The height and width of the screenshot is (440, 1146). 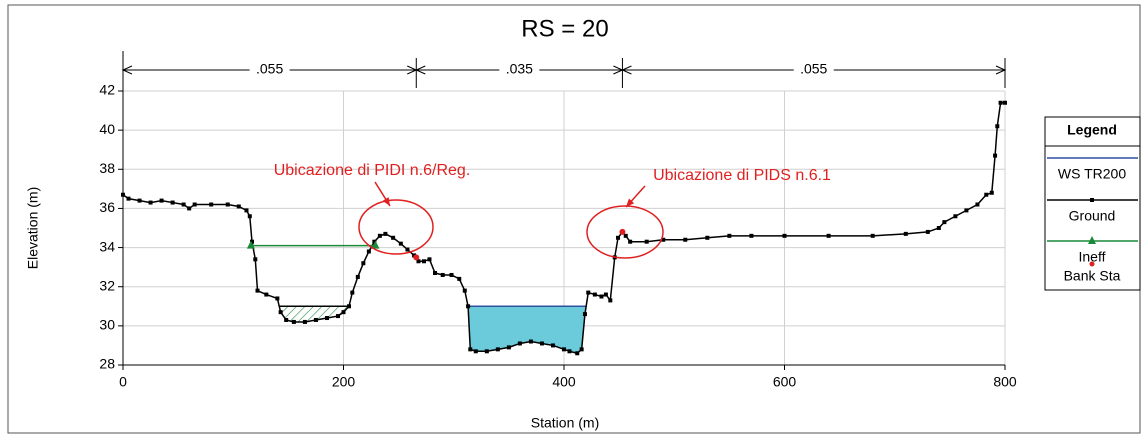 What do you see at coordinates (565, 423) in the screenshot?
I see `x-axis-label: Station (m)` at bounding box center [565, 423].